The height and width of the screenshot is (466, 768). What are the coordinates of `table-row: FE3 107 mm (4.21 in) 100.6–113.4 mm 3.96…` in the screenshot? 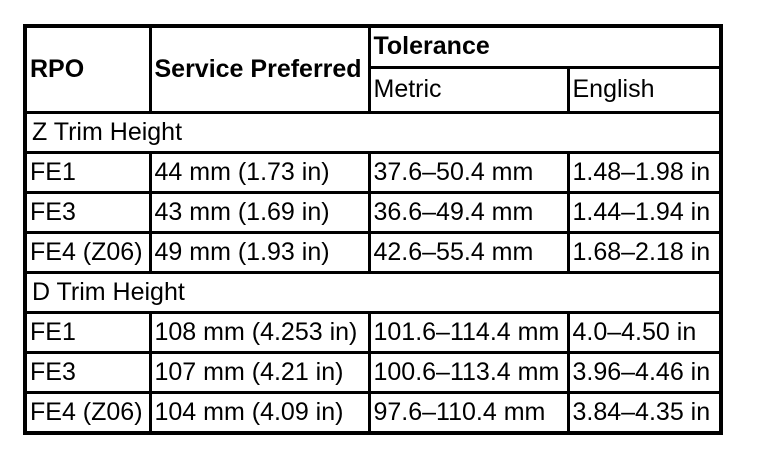 It's located at (373, 372).